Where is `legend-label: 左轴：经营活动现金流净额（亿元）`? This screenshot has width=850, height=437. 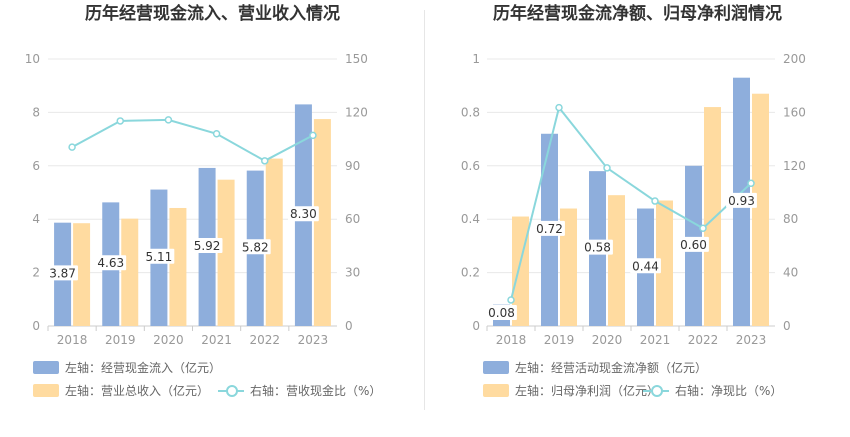
legend-label: 左轴：经营活动现金流净额（亿元） is located at coordinates (611, 367).